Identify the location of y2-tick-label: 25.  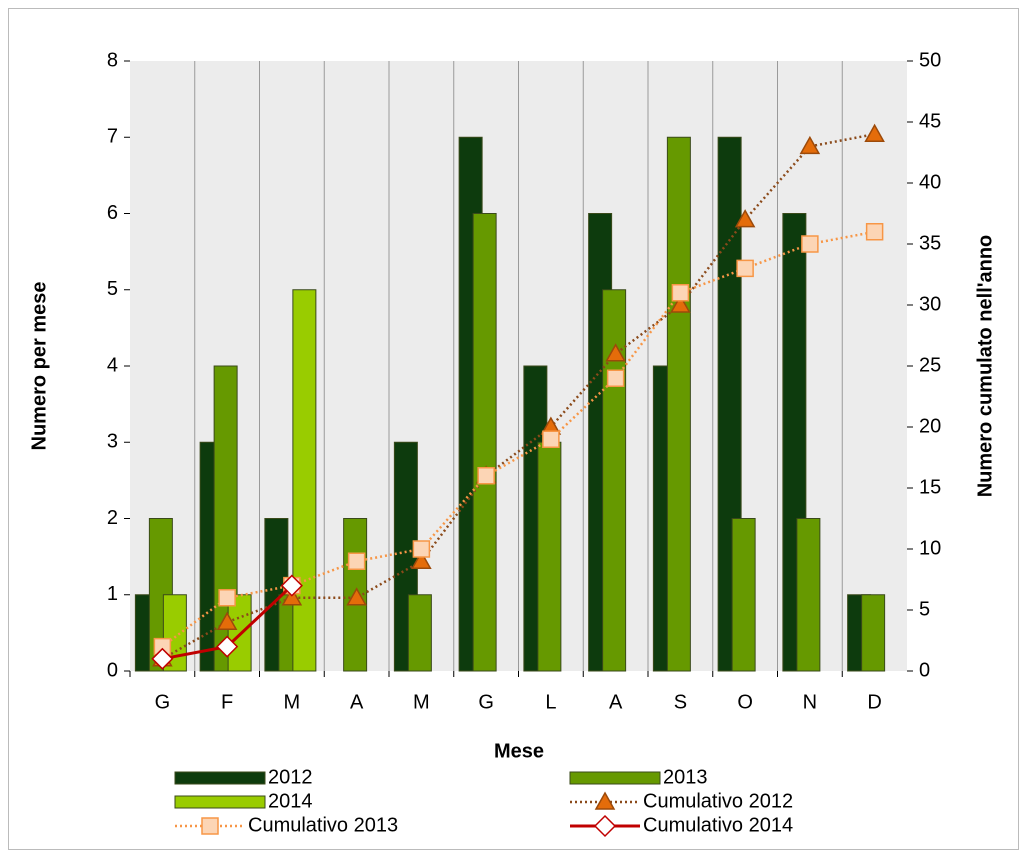
(930, 365).